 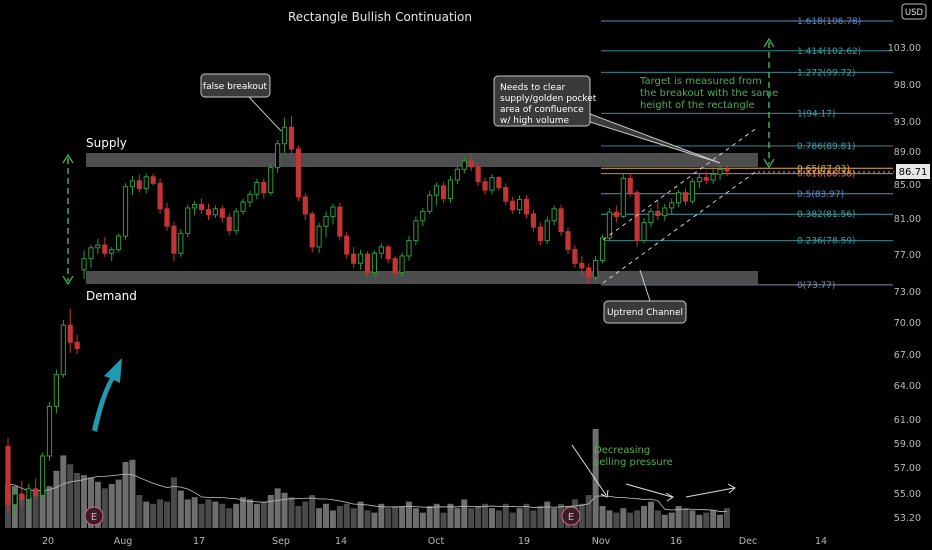 I want to click on price-tick-label: 55.00, so click(x=907, y=494).